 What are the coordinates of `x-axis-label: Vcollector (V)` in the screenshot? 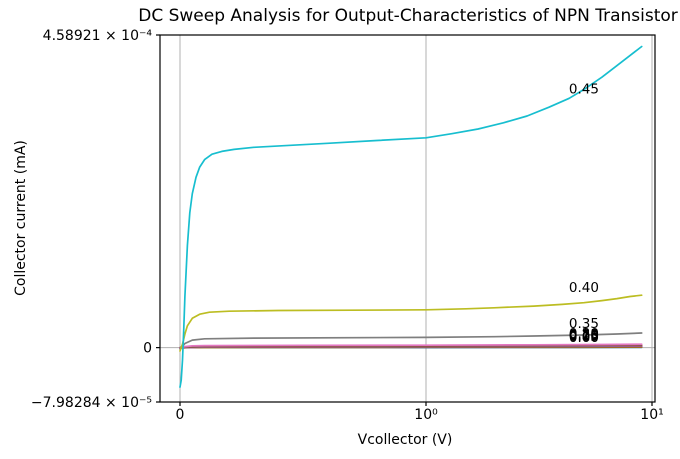 It's located at (405, 440).